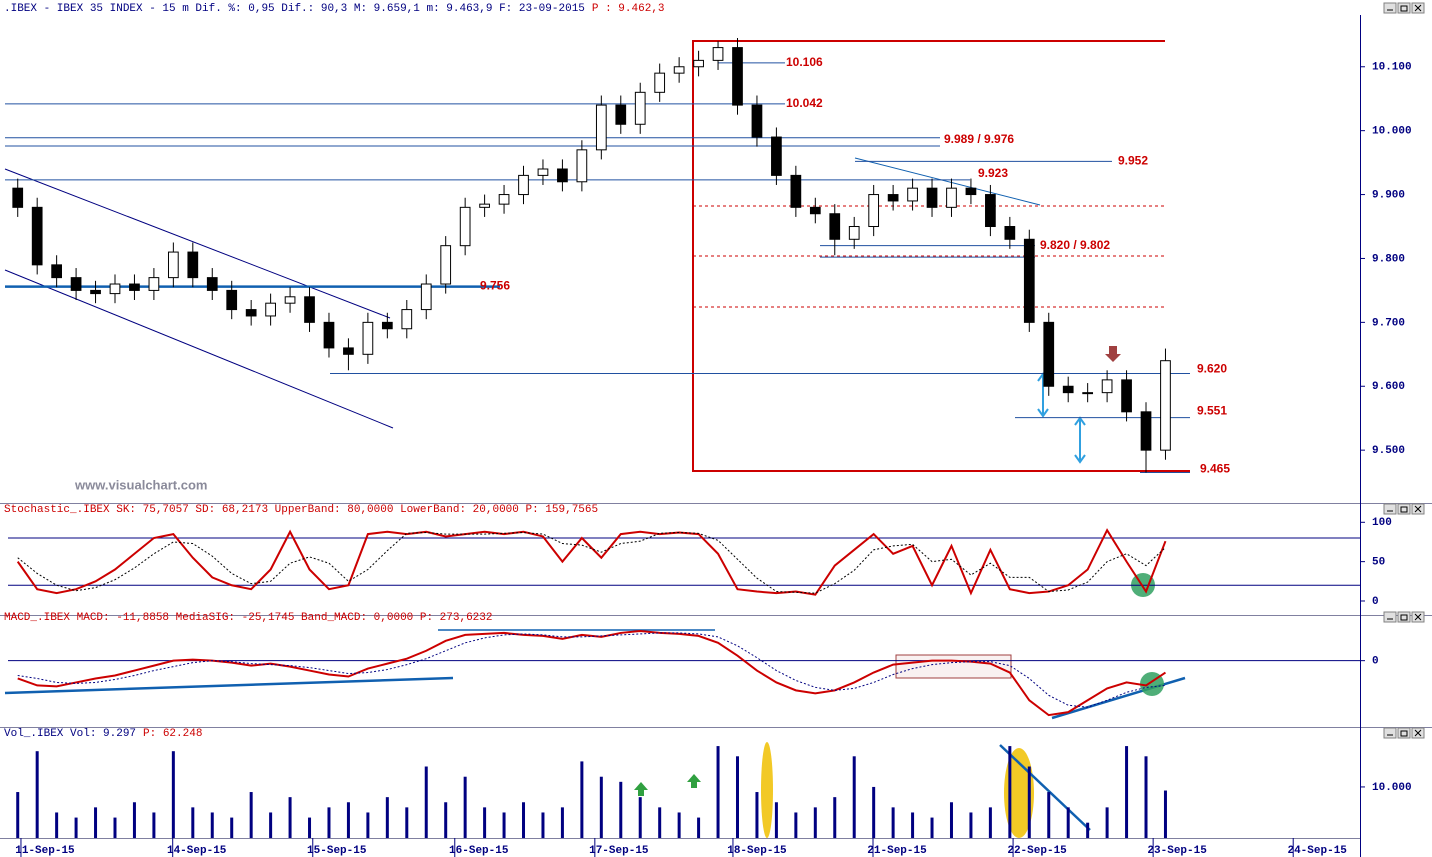 The width and height of the screenshot is (1432, 857). Describe the element at coordinates (1317, 851) in the screenshot. I see `x-tick-label: 24-Sep-15` at that location.